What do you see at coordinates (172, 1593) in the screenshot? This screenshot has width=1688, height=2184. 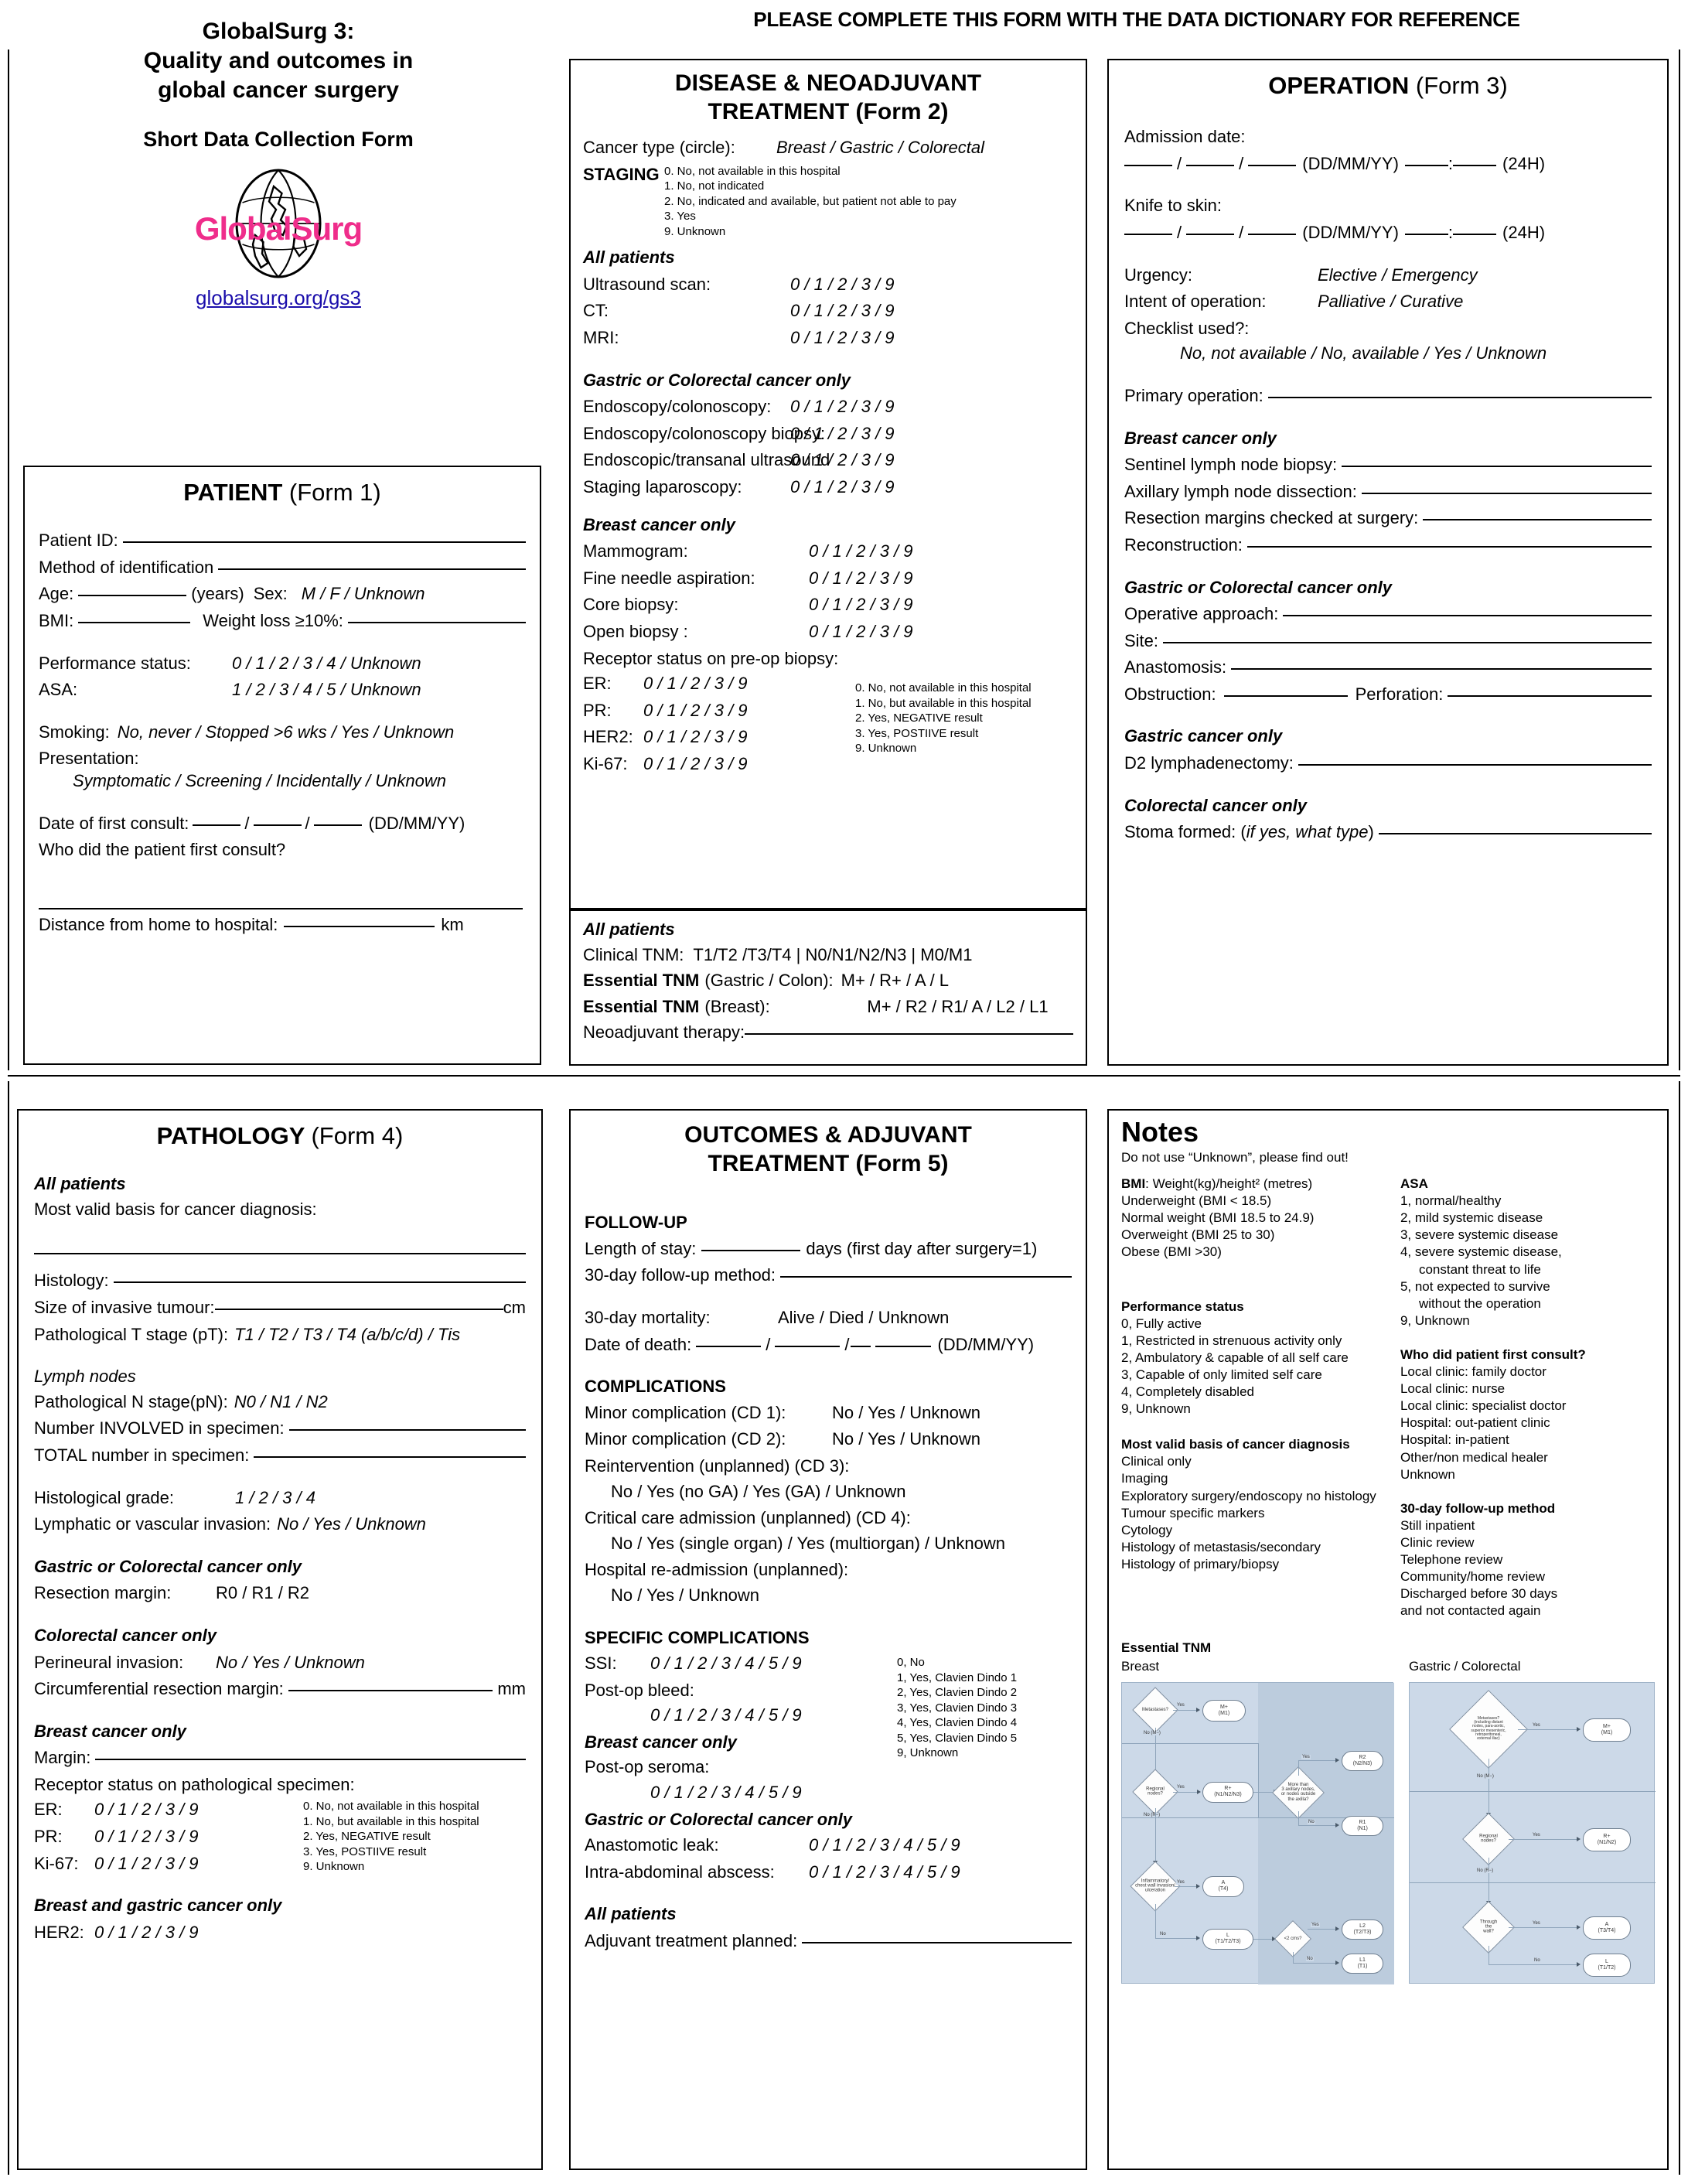 I see `field-resection-margin: Resection margin: R0 / R1 / R2` at bounding box center [172, 1593].